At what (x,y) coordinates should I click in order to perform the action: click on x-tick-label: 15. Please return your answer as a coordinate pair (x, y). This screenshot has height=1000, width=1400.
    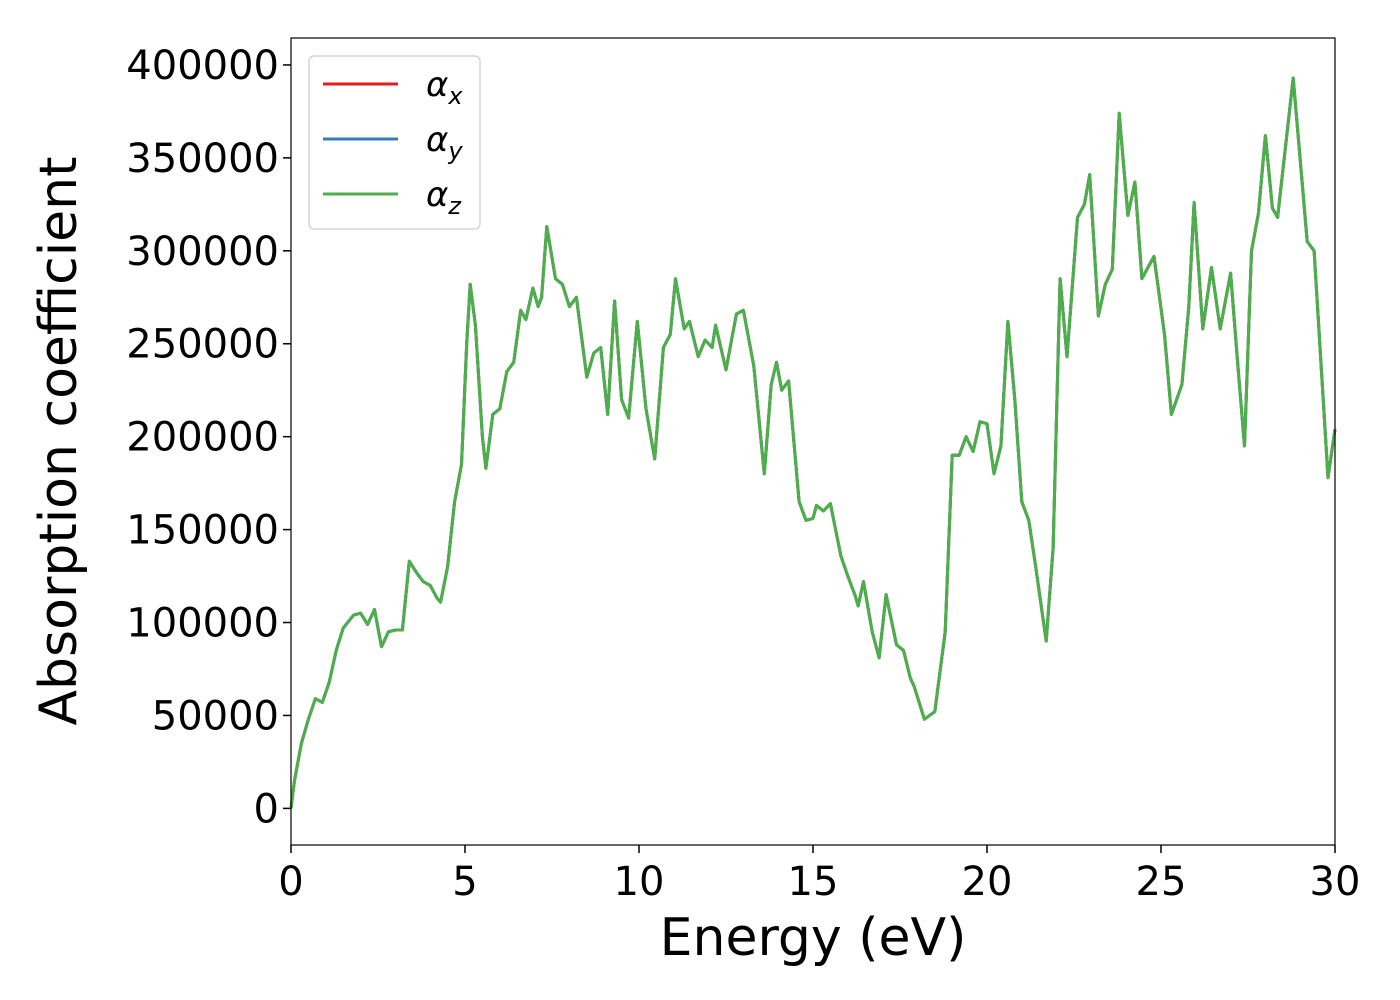
    Looking at the image, I should click on (813, 882).